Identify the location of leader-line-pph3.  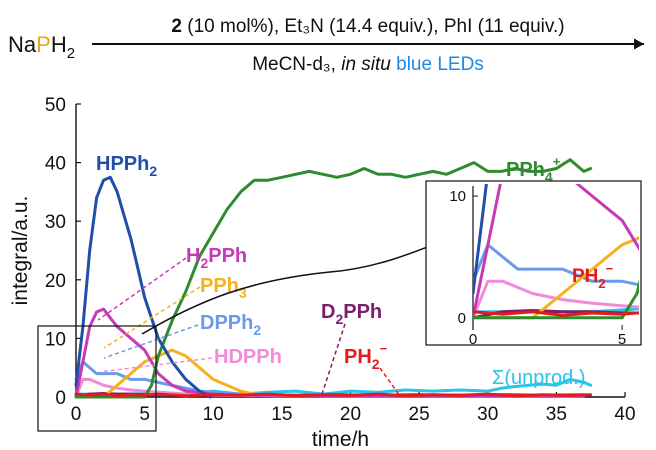
(152, 317).